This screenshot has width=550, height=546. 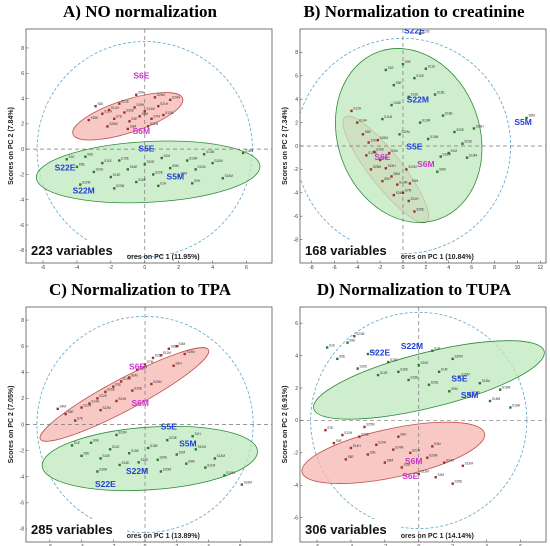 What do you see at coordinates (363, 120) in the screenshot?
I see `point-label: S14H` at bounding box center [363, 120].